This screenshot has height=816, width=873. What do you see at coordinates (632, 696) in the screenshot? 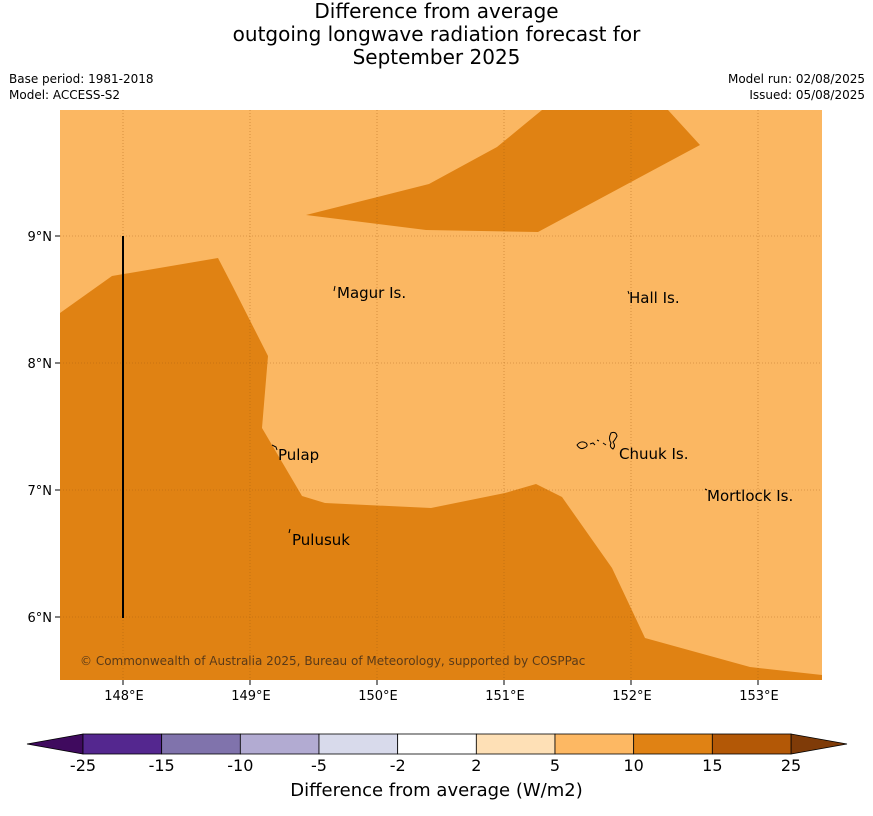
I see `lon-tick-label: 152°E` at bounding box center [632, 696].